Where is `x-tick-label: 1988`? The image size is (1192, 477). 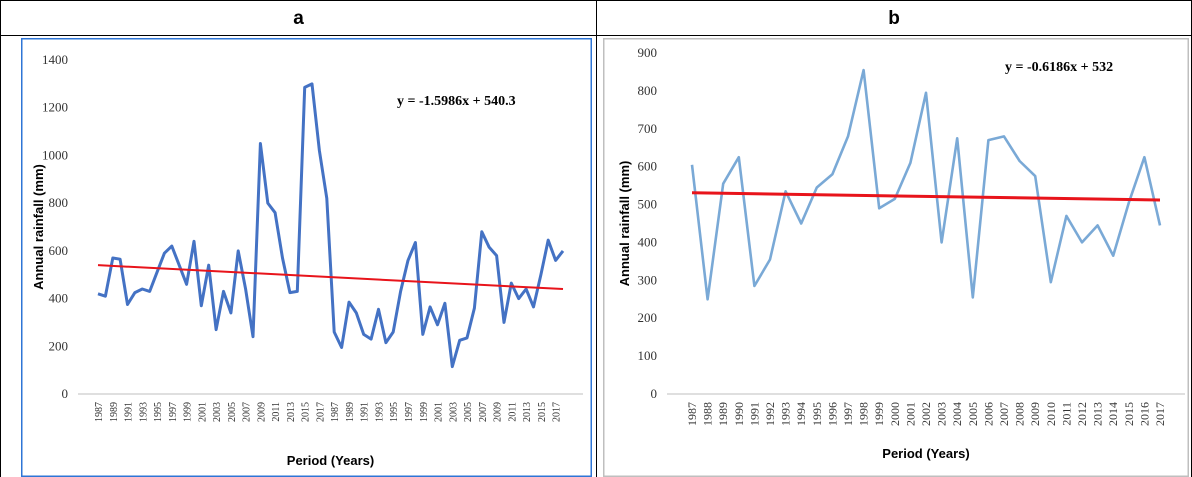
x-tick-label: 1988 is located at coordinates (708, 414).